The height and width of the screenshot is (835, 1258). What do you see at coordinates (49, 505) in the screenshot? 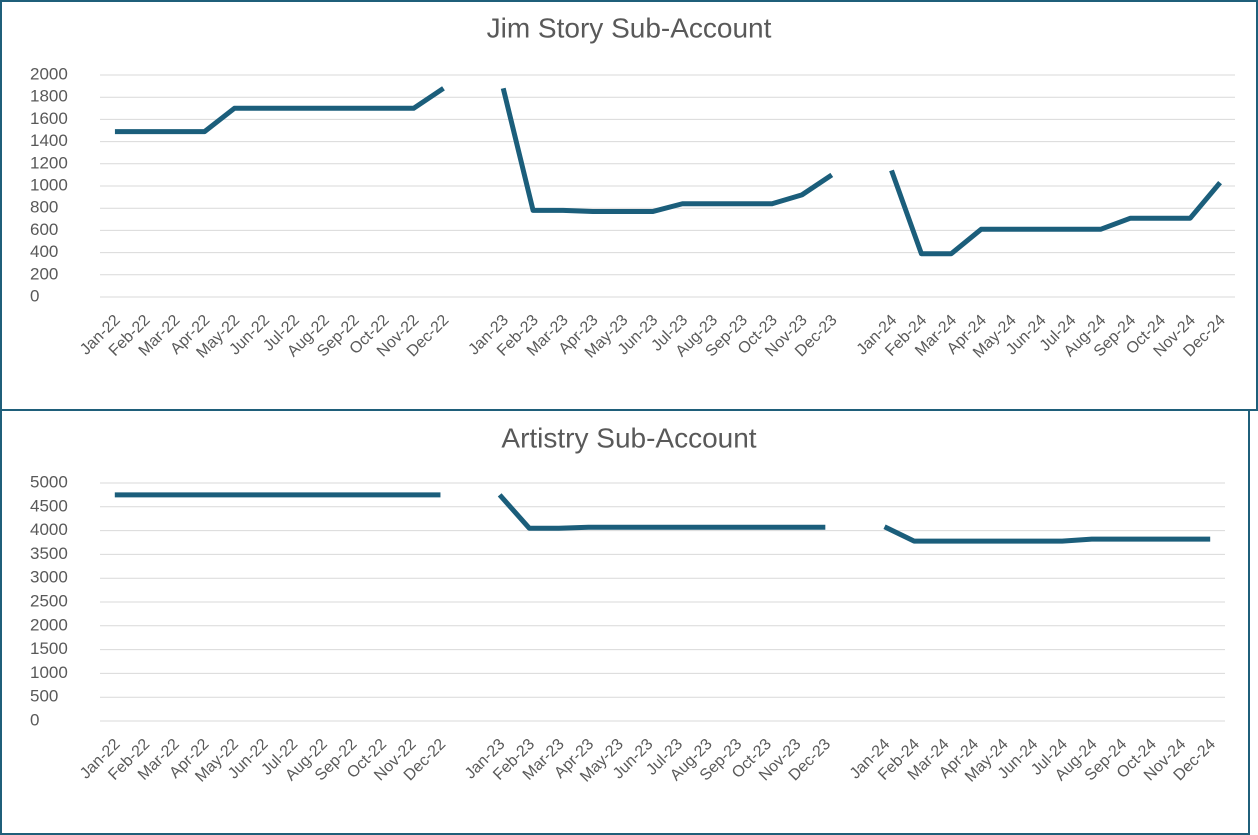
I see `y-tick-label: 4500` at bounding box center [49, 505].